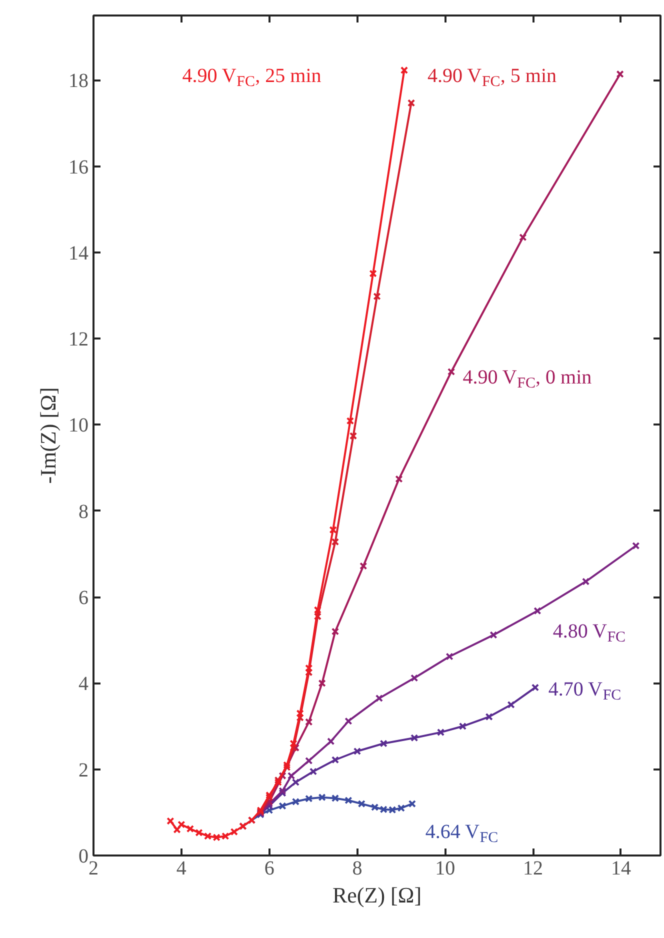 The image size is (664, 938). I want to click on y-tick-label: 14, so click(78, 253).